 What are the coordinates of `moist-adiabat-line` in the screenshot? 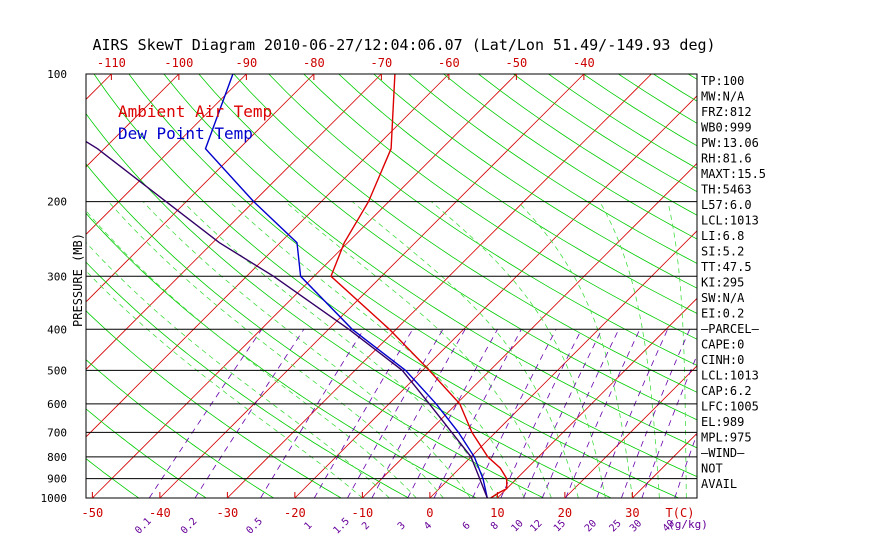 It's located at (518, 349).